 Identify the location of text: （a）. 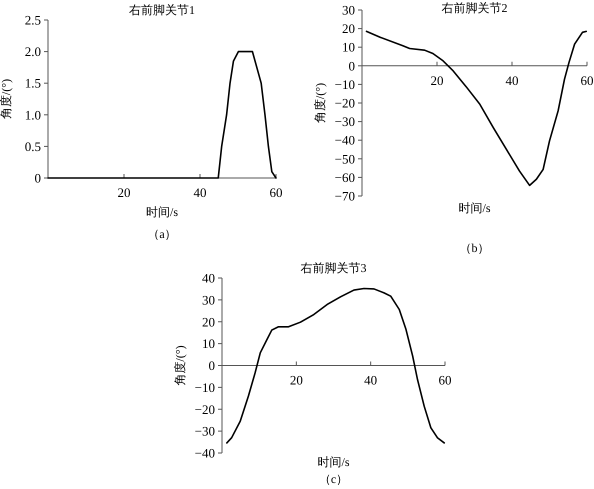
(162, 234).